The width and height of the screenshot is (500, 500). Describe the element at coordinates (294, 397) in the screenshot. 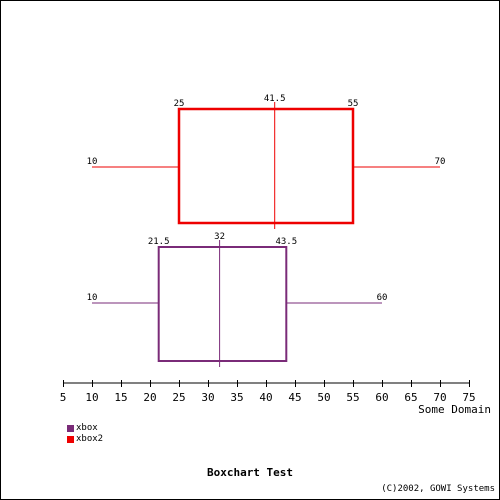

I see `x-tick-label-45: 45` at that location.